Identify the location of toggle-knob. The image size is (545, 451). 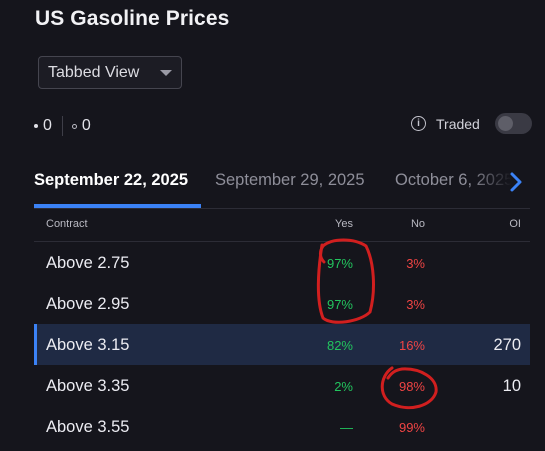
(505, 123).